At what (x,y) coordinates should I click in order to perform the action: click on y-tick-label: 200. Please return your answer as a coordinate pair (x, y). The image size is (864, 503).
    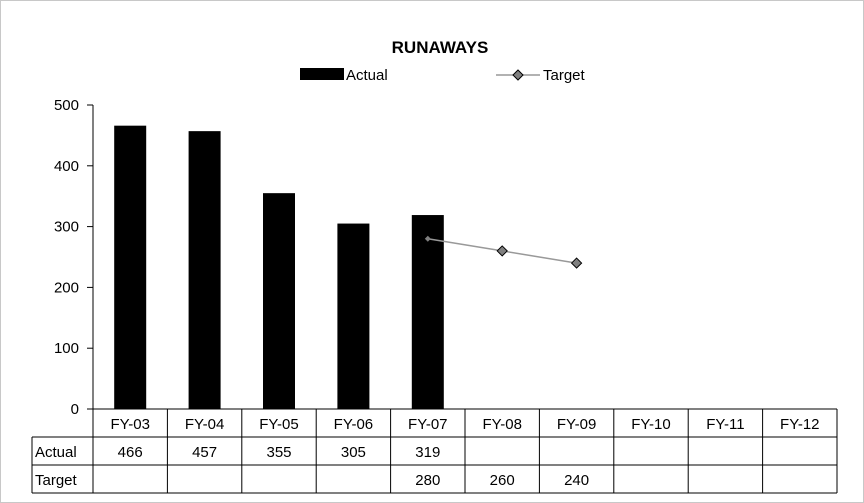
    Looking at the image, I should click on (66, 287).